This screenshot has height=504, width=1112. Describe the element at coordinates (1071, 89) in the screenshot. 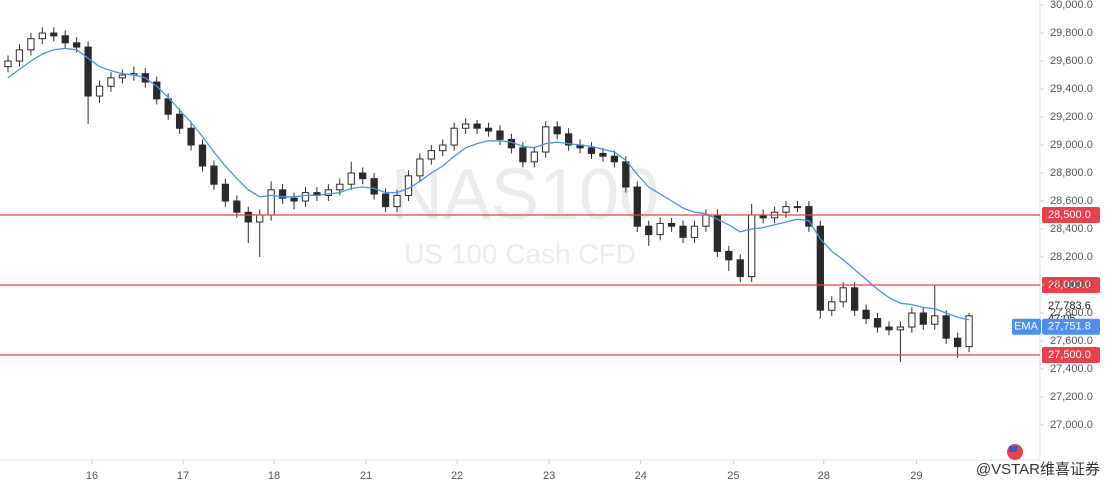

I see `y-tick-label: 29,400.0` at that location.